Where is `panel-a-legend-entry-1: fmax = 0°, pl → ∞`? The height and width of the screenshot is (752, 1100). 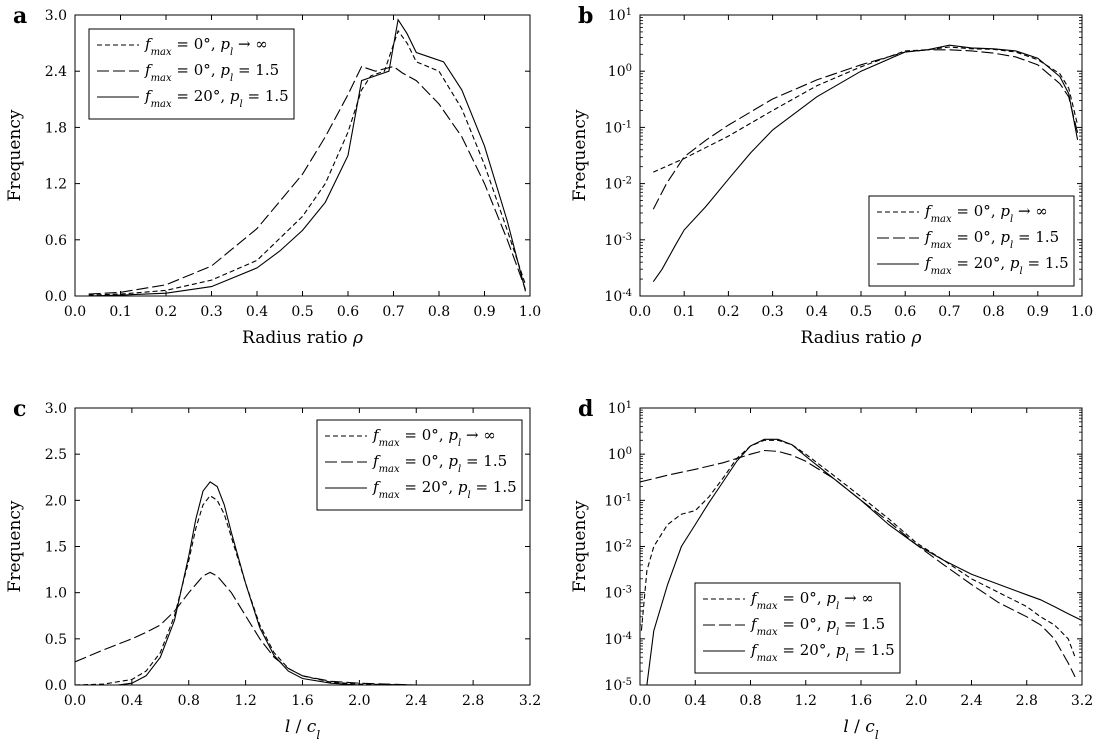
panel-a-legend-entry-1: fmax = 0°, pl → ∞ is located at coordinates (206, 46).